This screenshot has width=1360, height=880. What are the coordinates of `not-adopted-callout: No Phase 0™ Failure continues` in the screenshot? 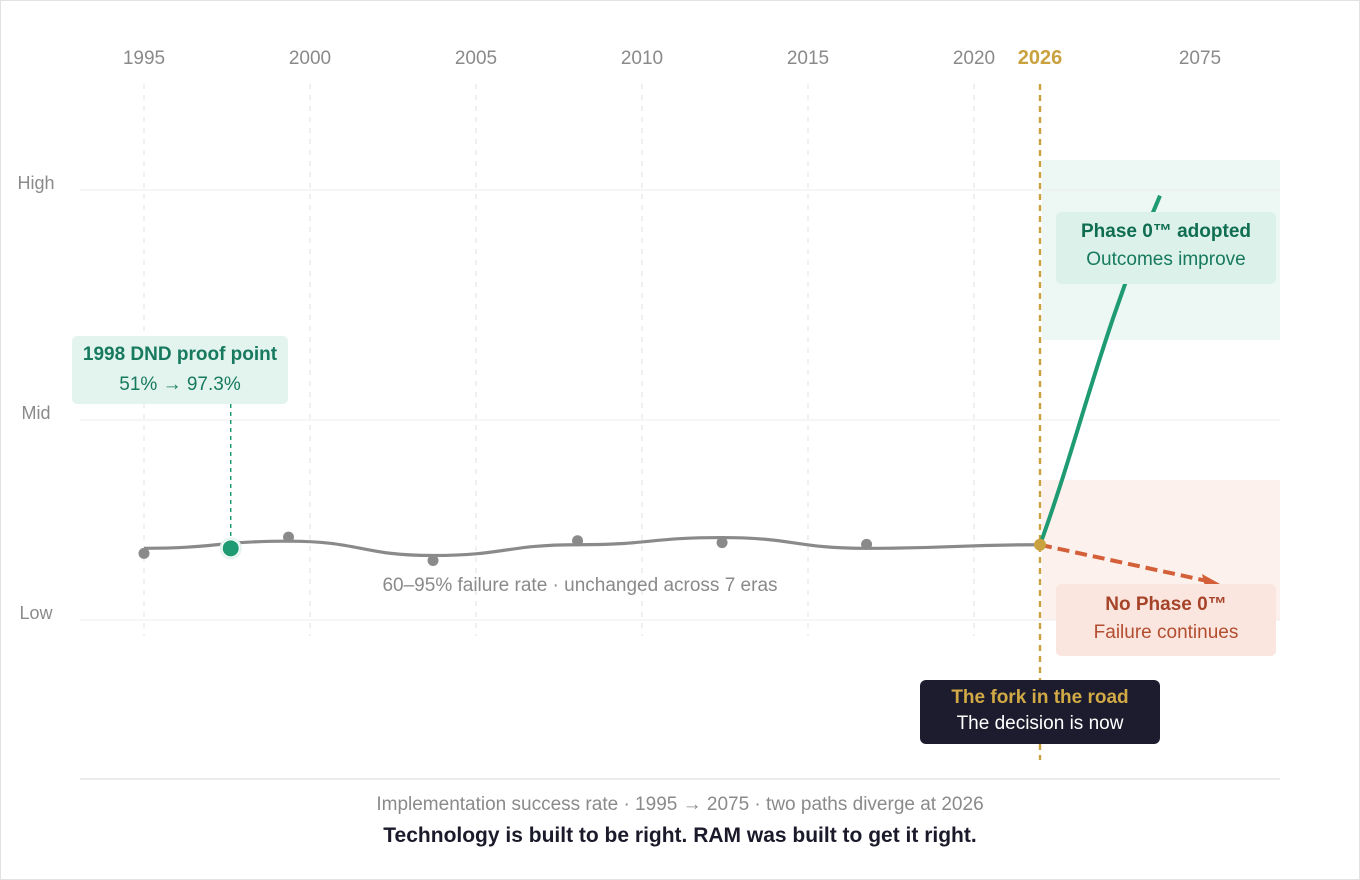 It's located at (1166, 620).